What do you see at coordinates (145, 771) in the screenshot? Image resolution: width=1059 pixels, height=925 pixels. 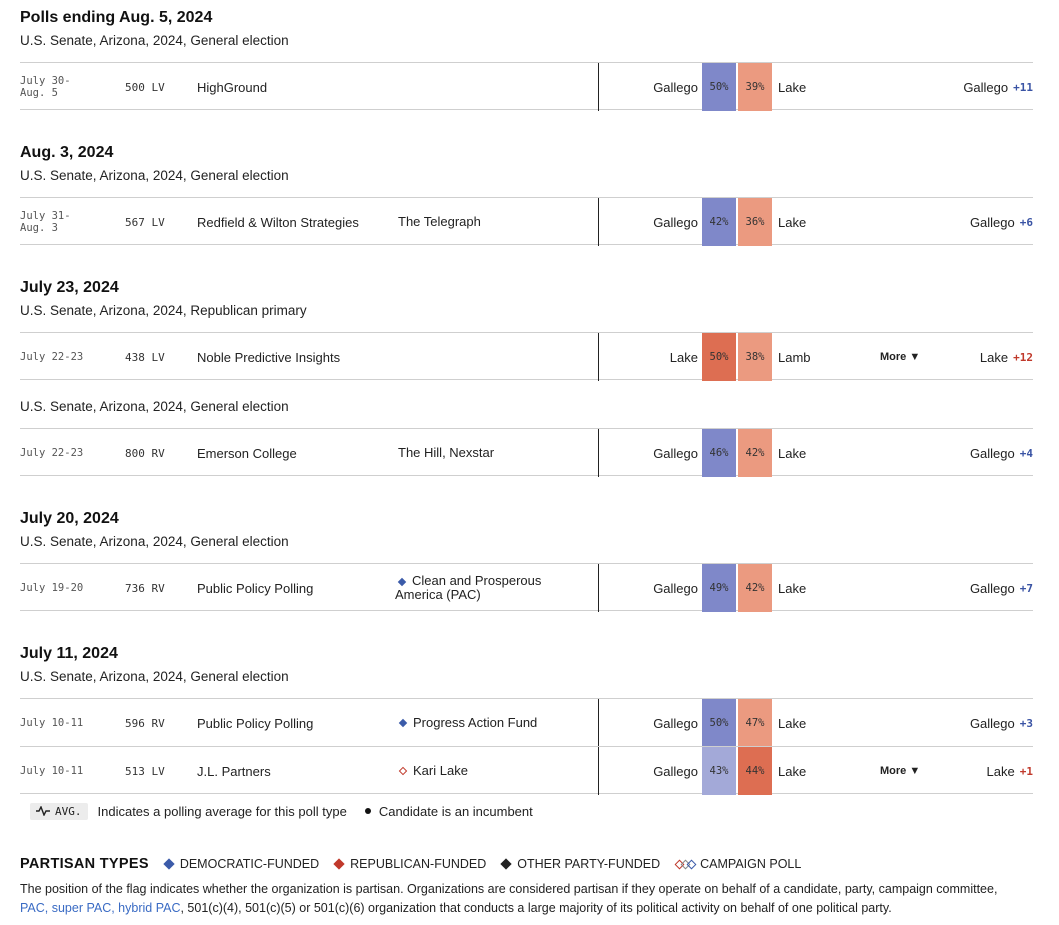 I see `sample-size: 513 LV` at bounding box center [145, 771].